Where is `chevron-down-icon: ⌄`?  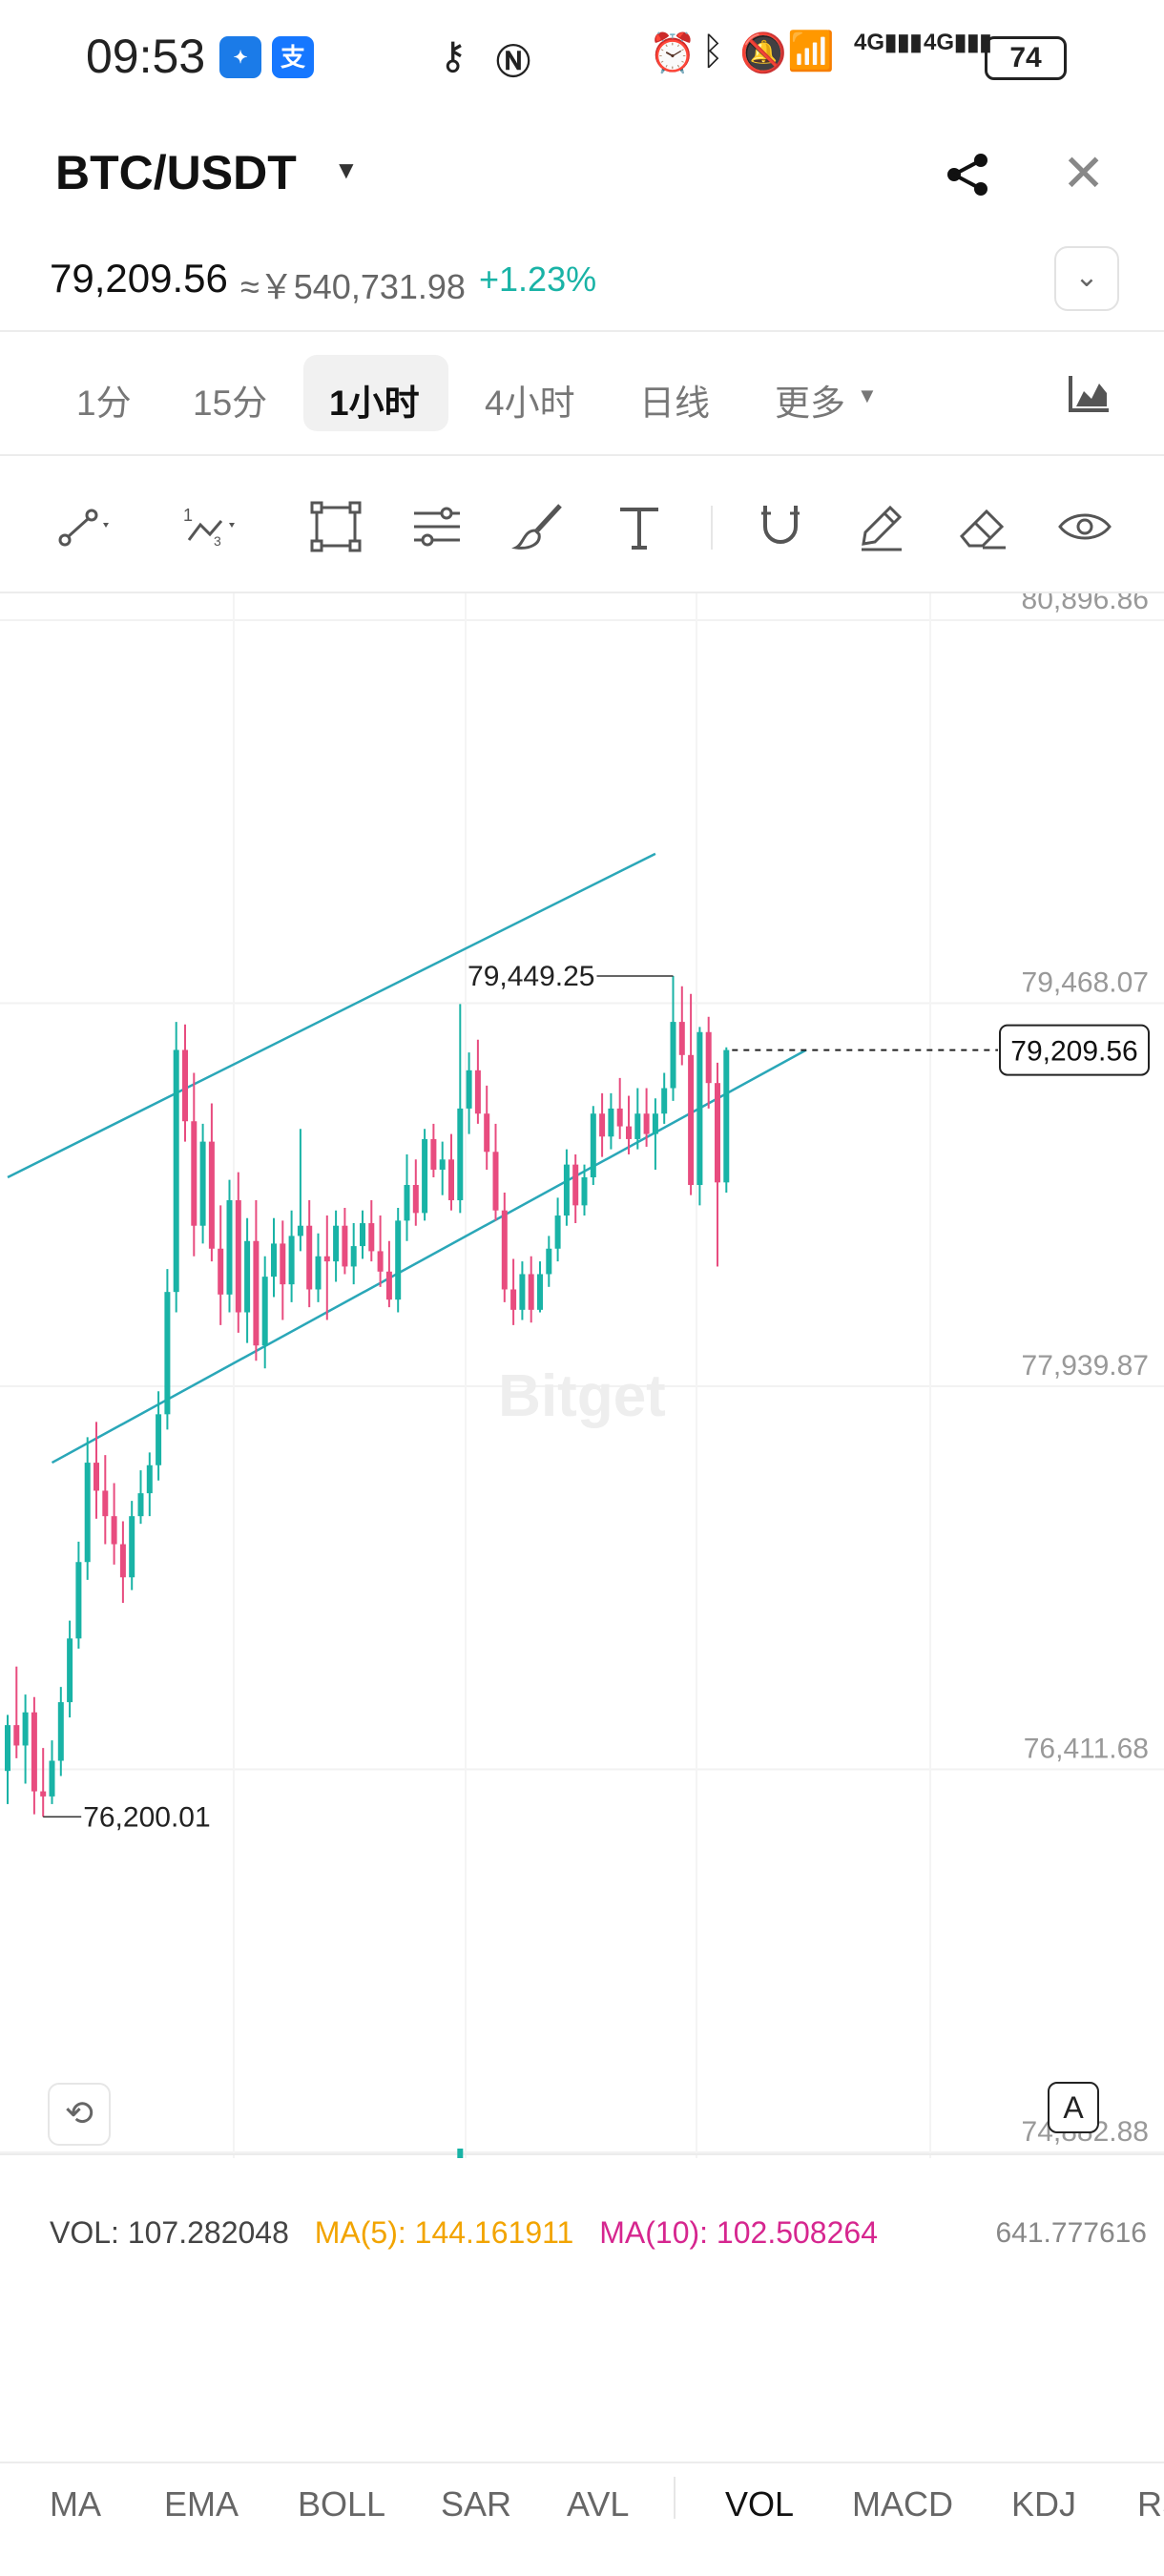 chevron-down-icon: ⌄ is located at coordinates (1087, 278).